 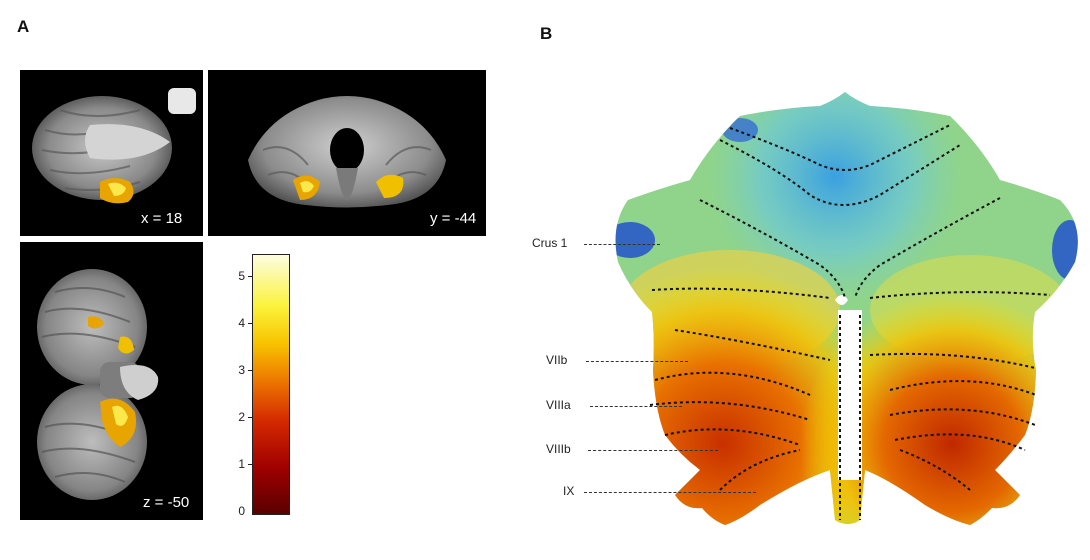 What do you see at coordinates (166, 502) in the screenshot?
I see `axial-coordinate-label: z = -50` at bounding box center [166, 502].